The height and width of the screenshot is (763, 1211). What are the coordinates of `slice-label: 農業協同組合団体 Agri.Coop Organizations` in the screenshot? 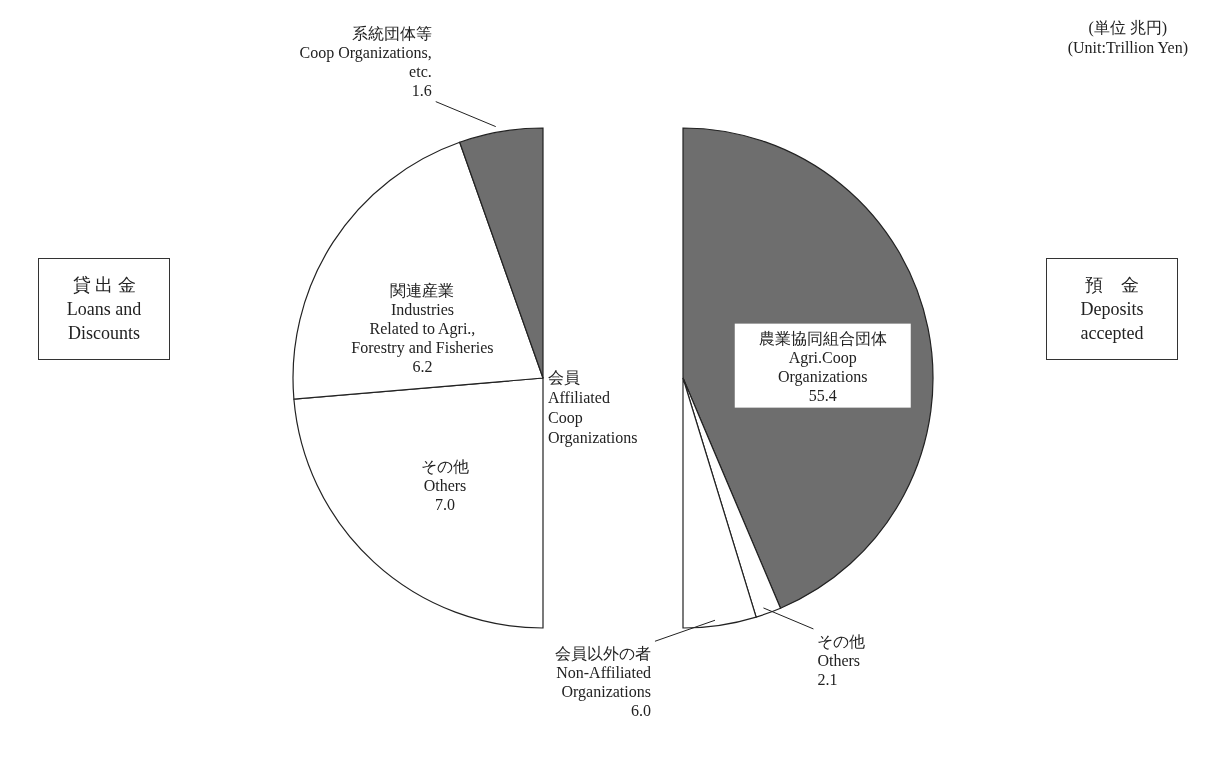 It's located at (822, 357).